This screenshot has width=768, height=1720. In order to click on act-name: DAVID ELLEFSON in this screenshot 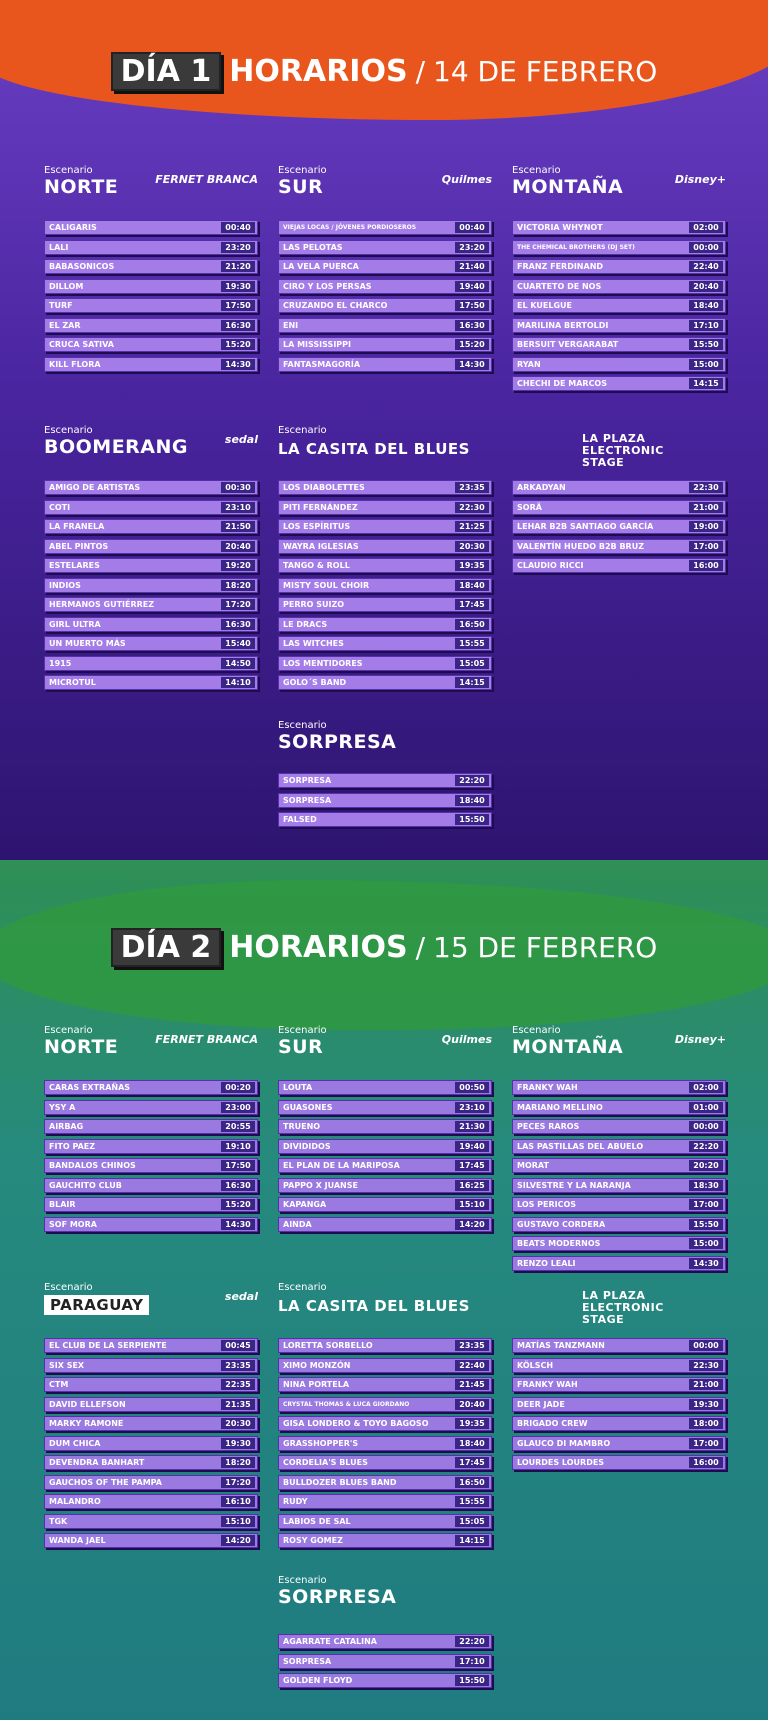, I will do `click(87, 1404)`.